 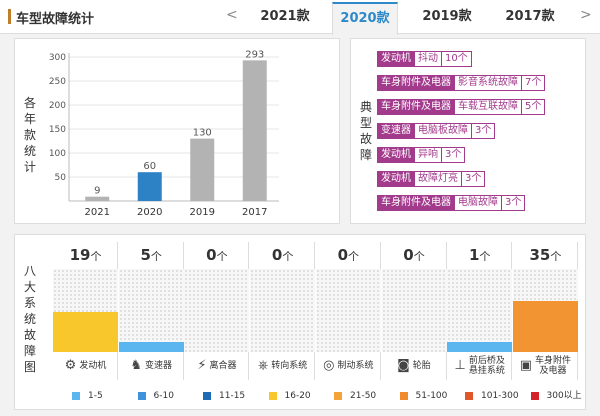 What do you see at coordinates (202, 365) in the screenshot?
I see `clutch-icon: ⚡` at bounding box center [202, 365].